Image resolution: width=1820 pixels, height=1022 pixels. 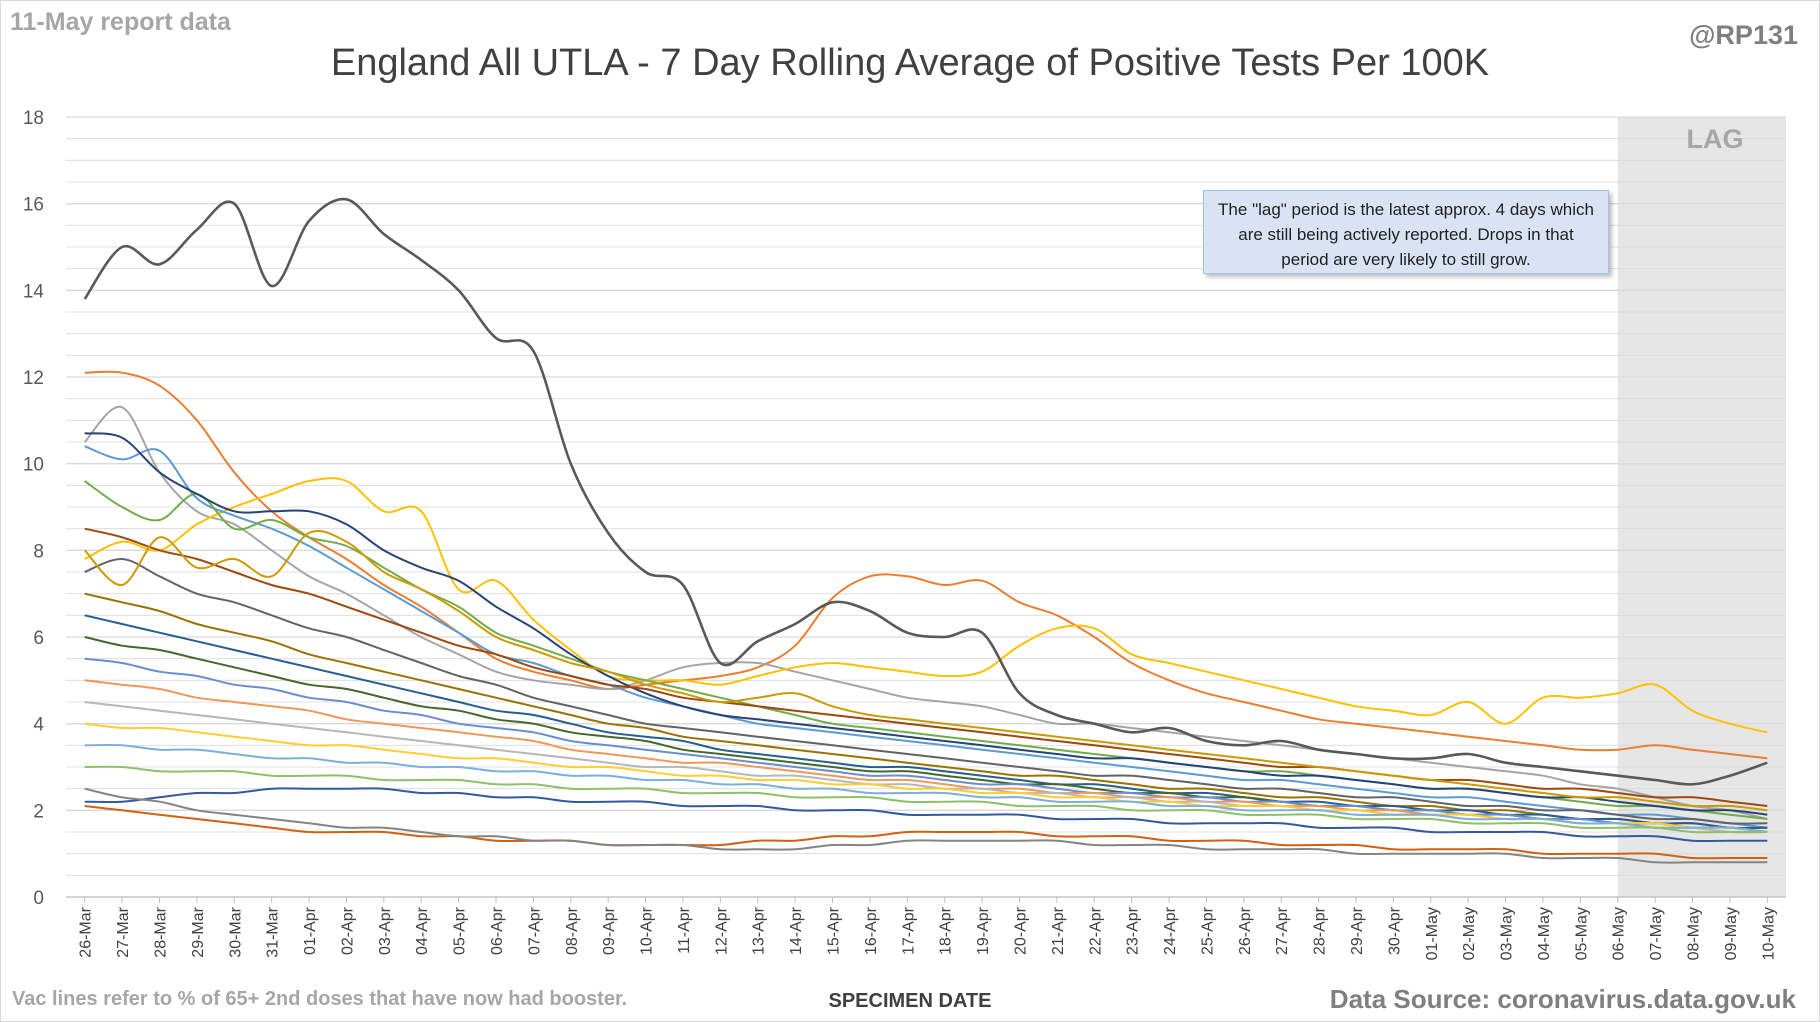 What do you see at coordinates (38, 811) in the screenshot?
I see `y-tick-label: 2` at bounding box center [38, 811].